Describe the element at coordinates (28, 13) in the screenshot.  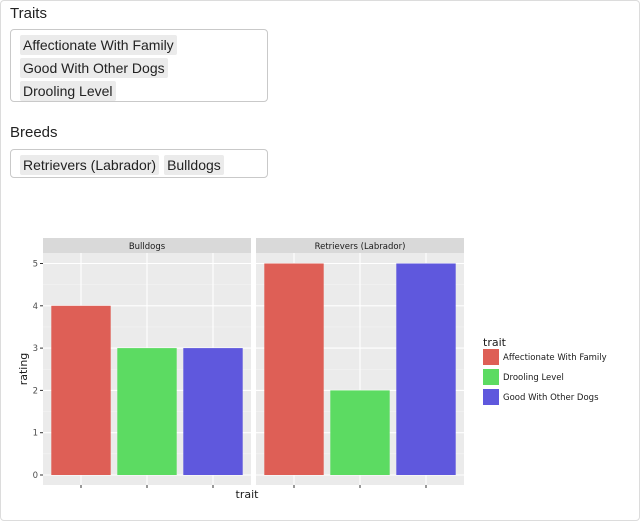
I see `traits-label: Traits` at that location.